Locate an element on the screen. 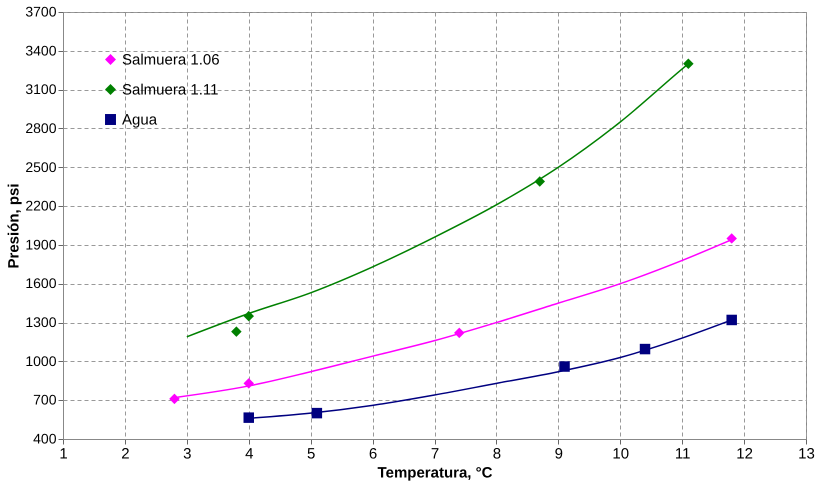 This screenshot has width=824, height=489. x-tick-label: 13 is located at coordinates (806, 454).